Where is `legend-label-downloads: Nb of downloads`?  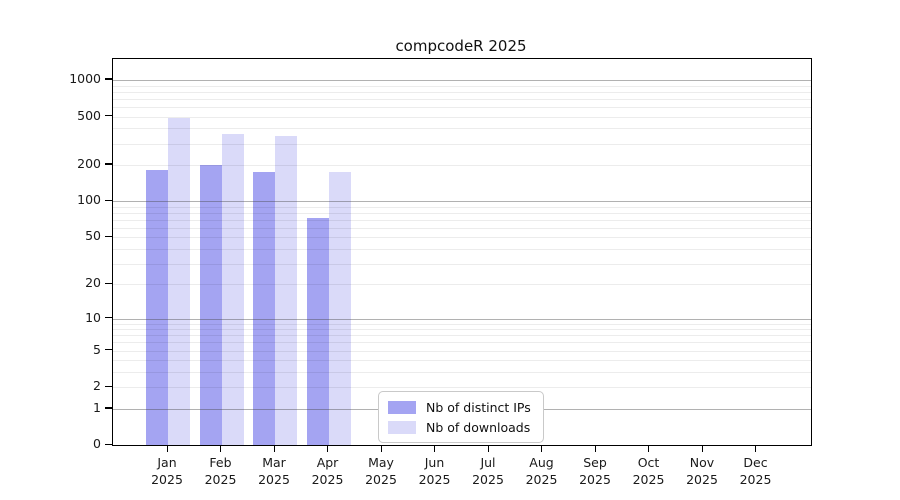 legend-label-downloads: Nb of downloads is located at coordinates (478, 427).